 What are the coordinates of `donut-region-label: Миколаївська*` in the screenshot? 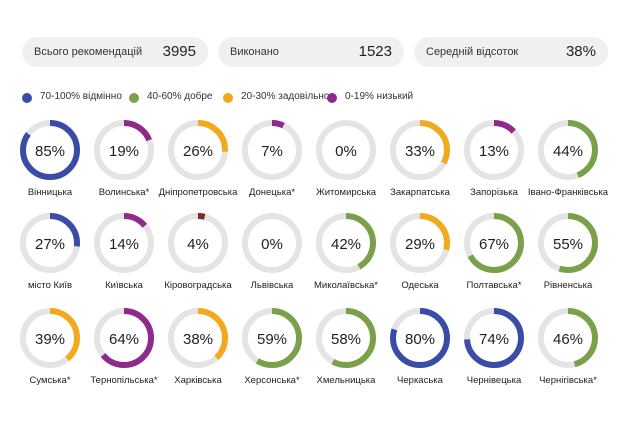 It's located at (346, 285).